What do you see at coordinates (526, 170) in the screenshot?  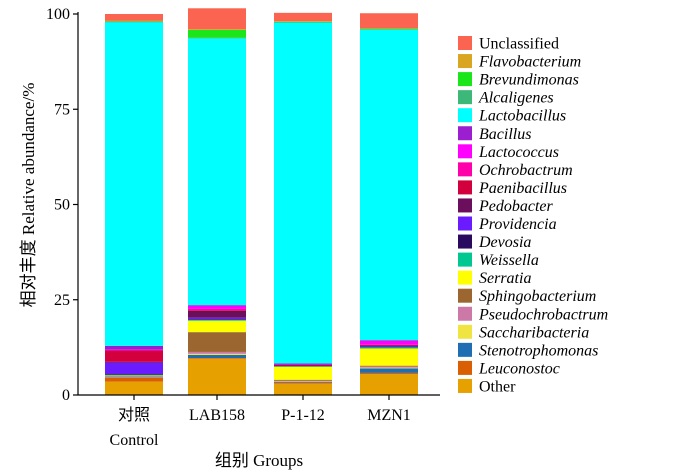 I see `legend-label: Ochrobactrum` at bounding box center [526, 170].